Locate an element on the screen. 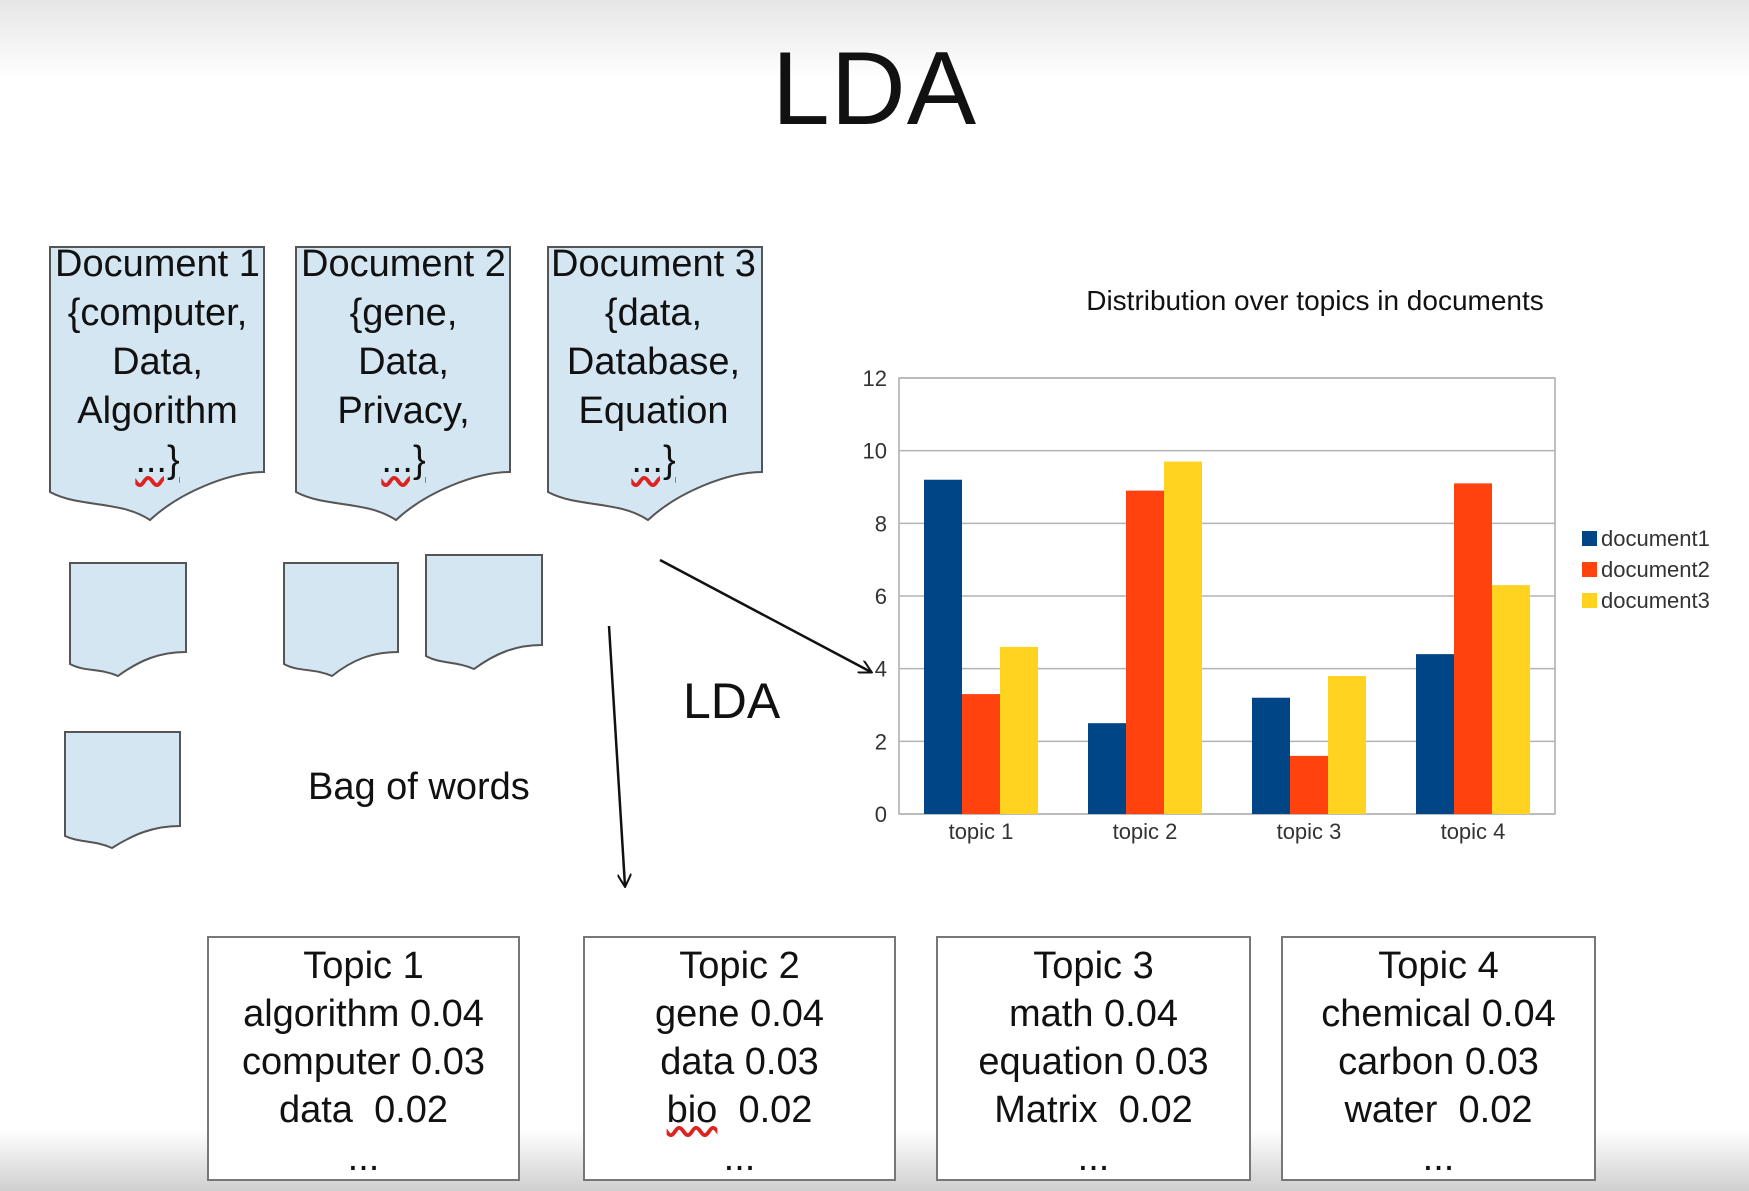  legend-item: document3 is located at coordinates (1646, 600).